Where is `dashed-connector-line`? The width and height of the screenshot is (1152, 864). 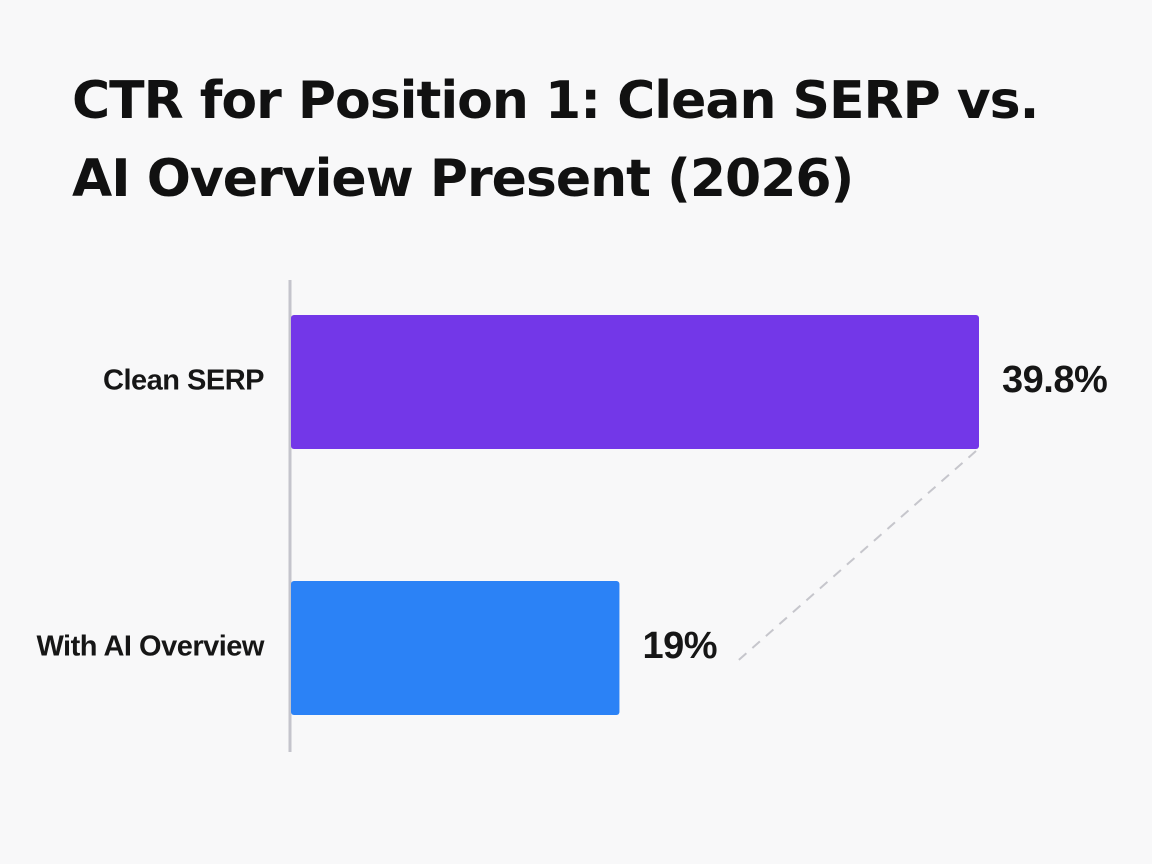 dashed-connector-line is located at coordinates (856, 556).